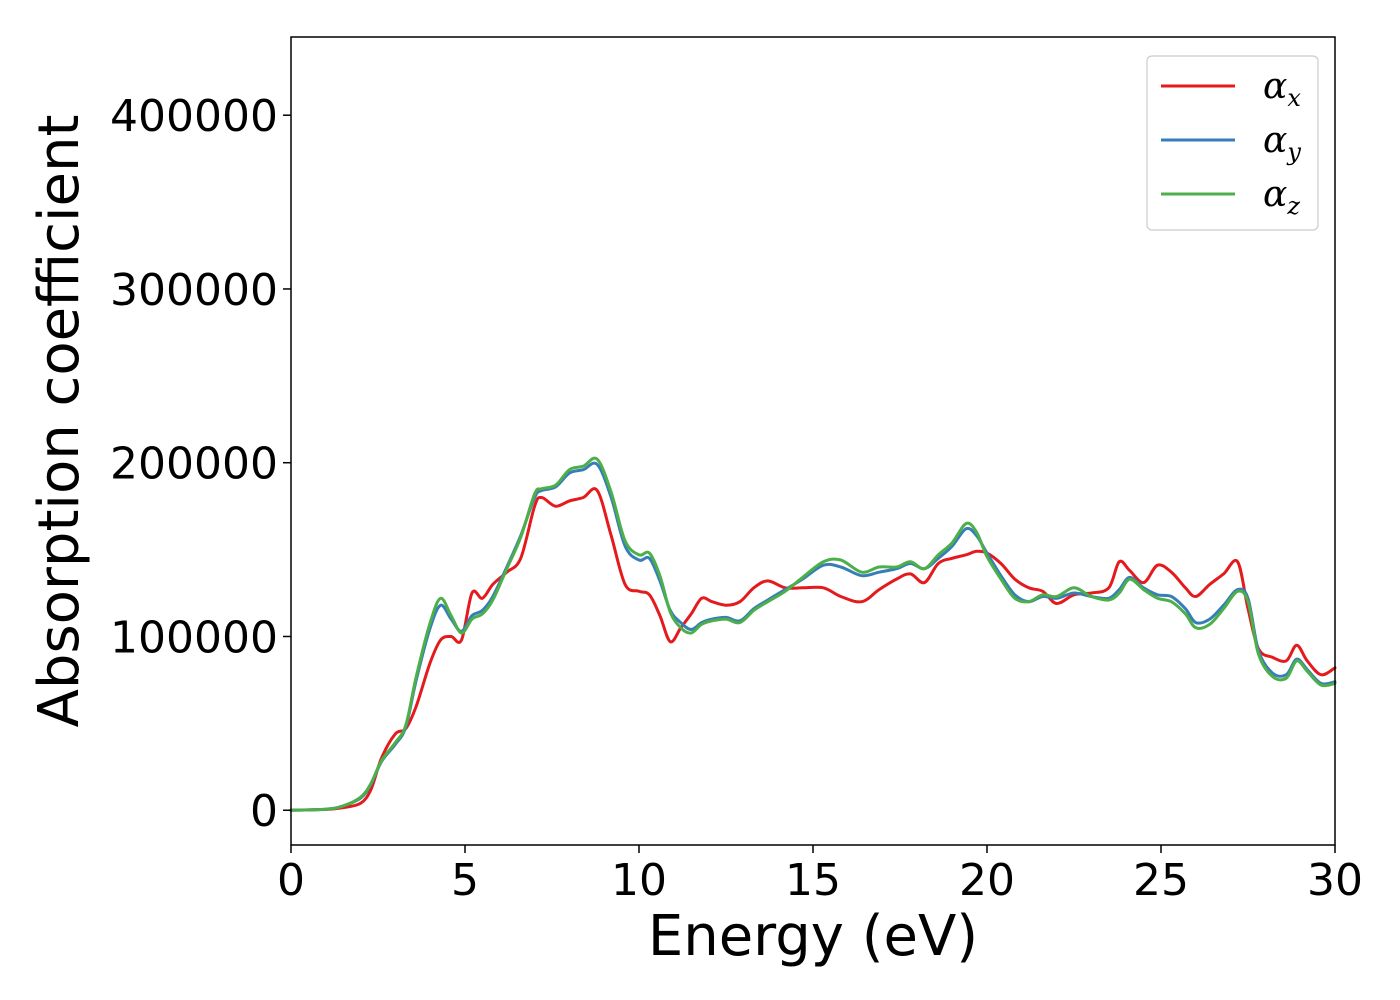 This screenshot has height=1000, width=1400. What do you see at coordinates (465, 880) in the screenshot?
I see `x-tick-label: 5` at bounding box center [465, 880].